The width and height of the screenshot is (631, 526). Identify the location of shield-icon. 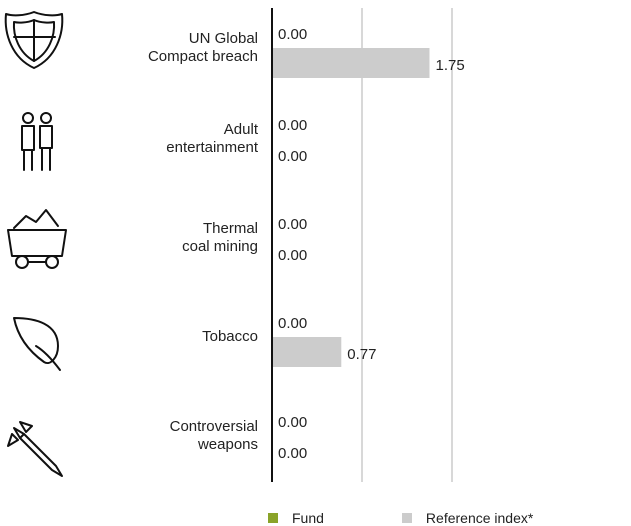
(34, 40).